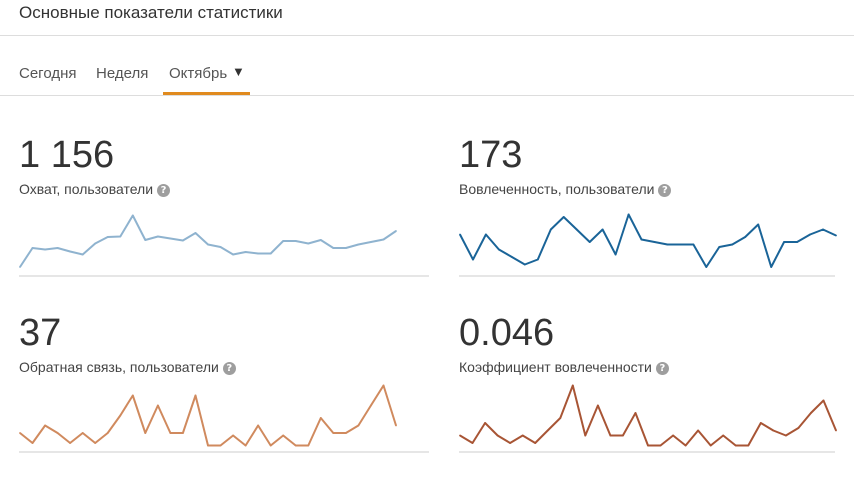  What do you see at coordinates (151, 12) in the screenshot?
I see `page-title: Основные показатели статистики` at bounding box center [151, 12].